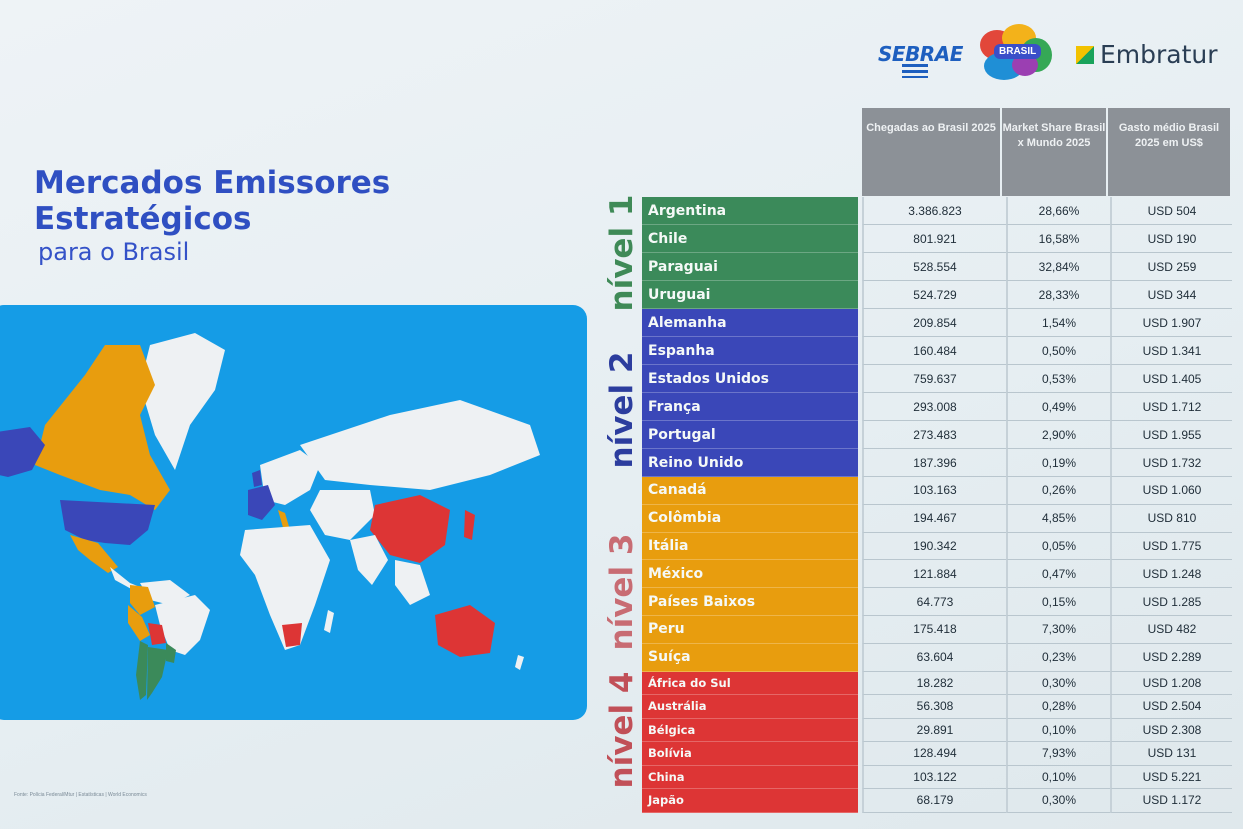 The height and width of the screenshot is (829, 1243). I want to click on avg-spend-cell: USD 1.341, so click(1171, 351).